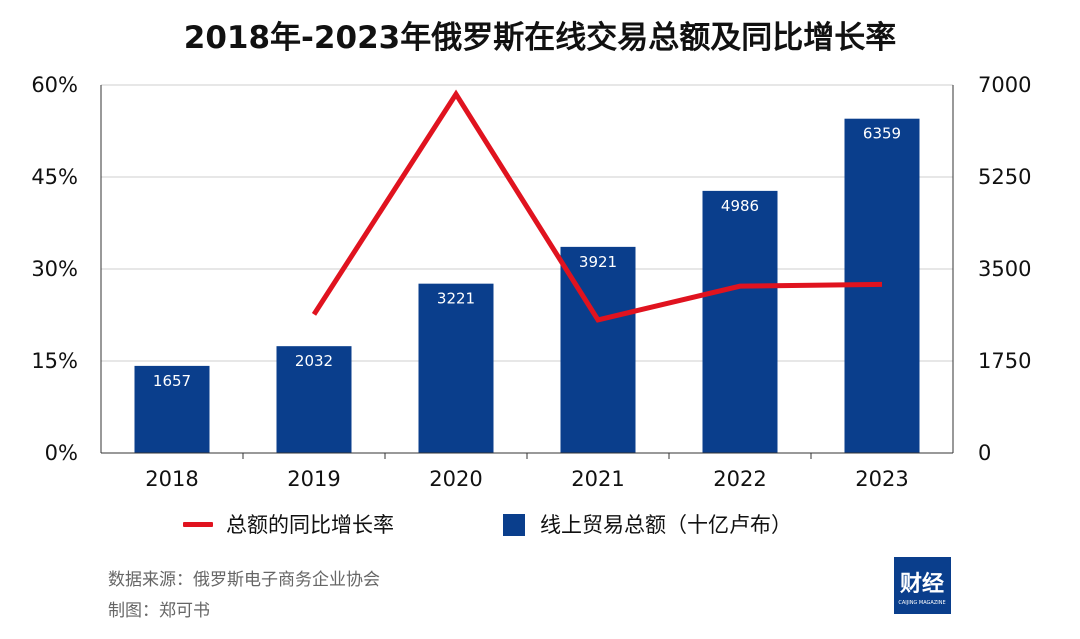 This screenshot has width=1080, height=639. What do you see at coordinates (172, 381) in the screenshot?
I see `bar-value-label: 1657` at bounding box center [172, 381].